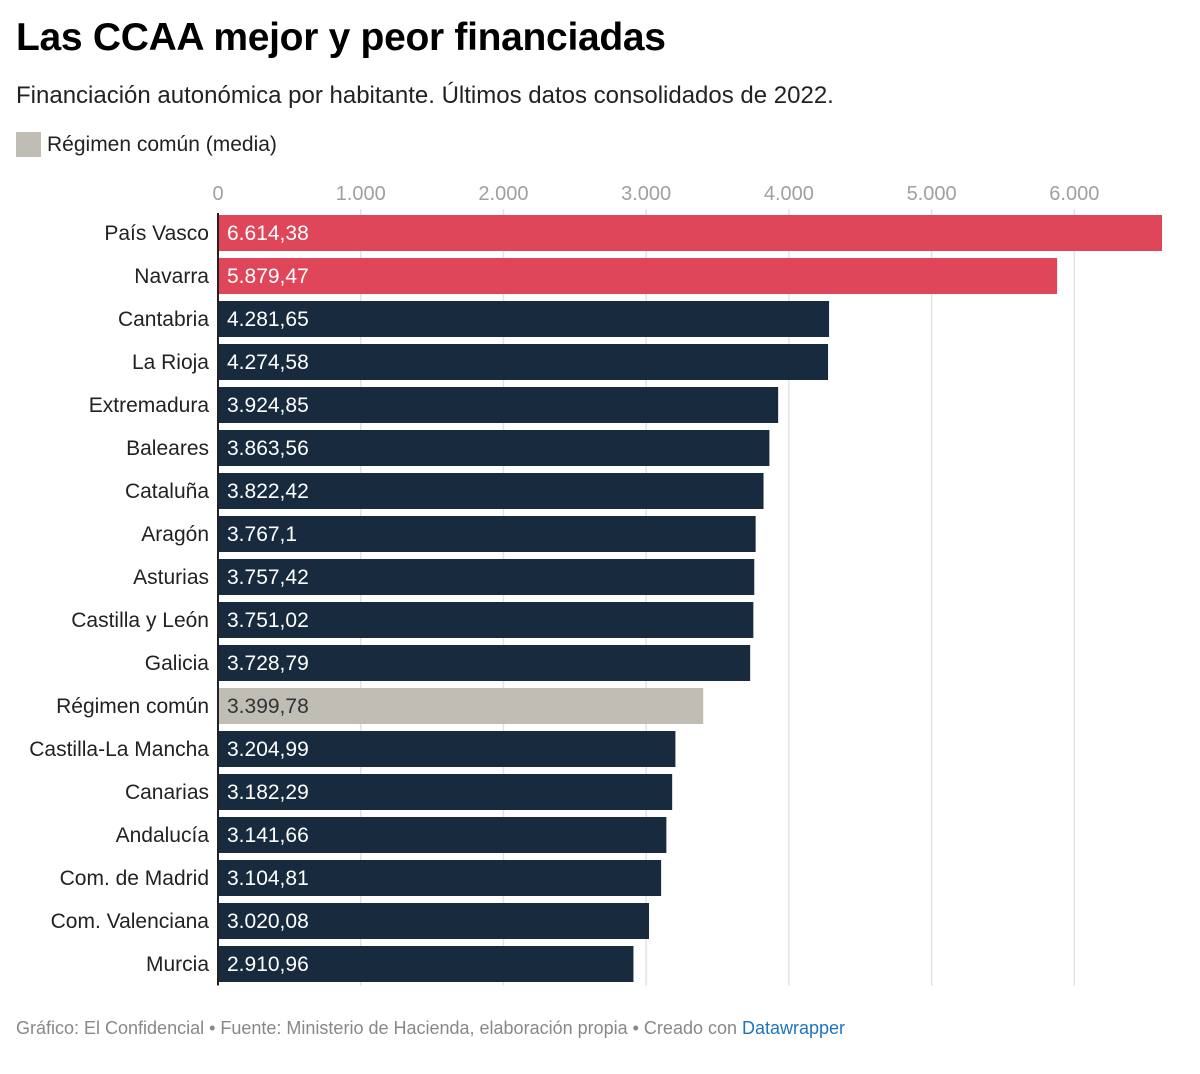  Describe the element at coordinates (268, 405) in the screenshot. I see `value-label: 3.924,85` at that location.